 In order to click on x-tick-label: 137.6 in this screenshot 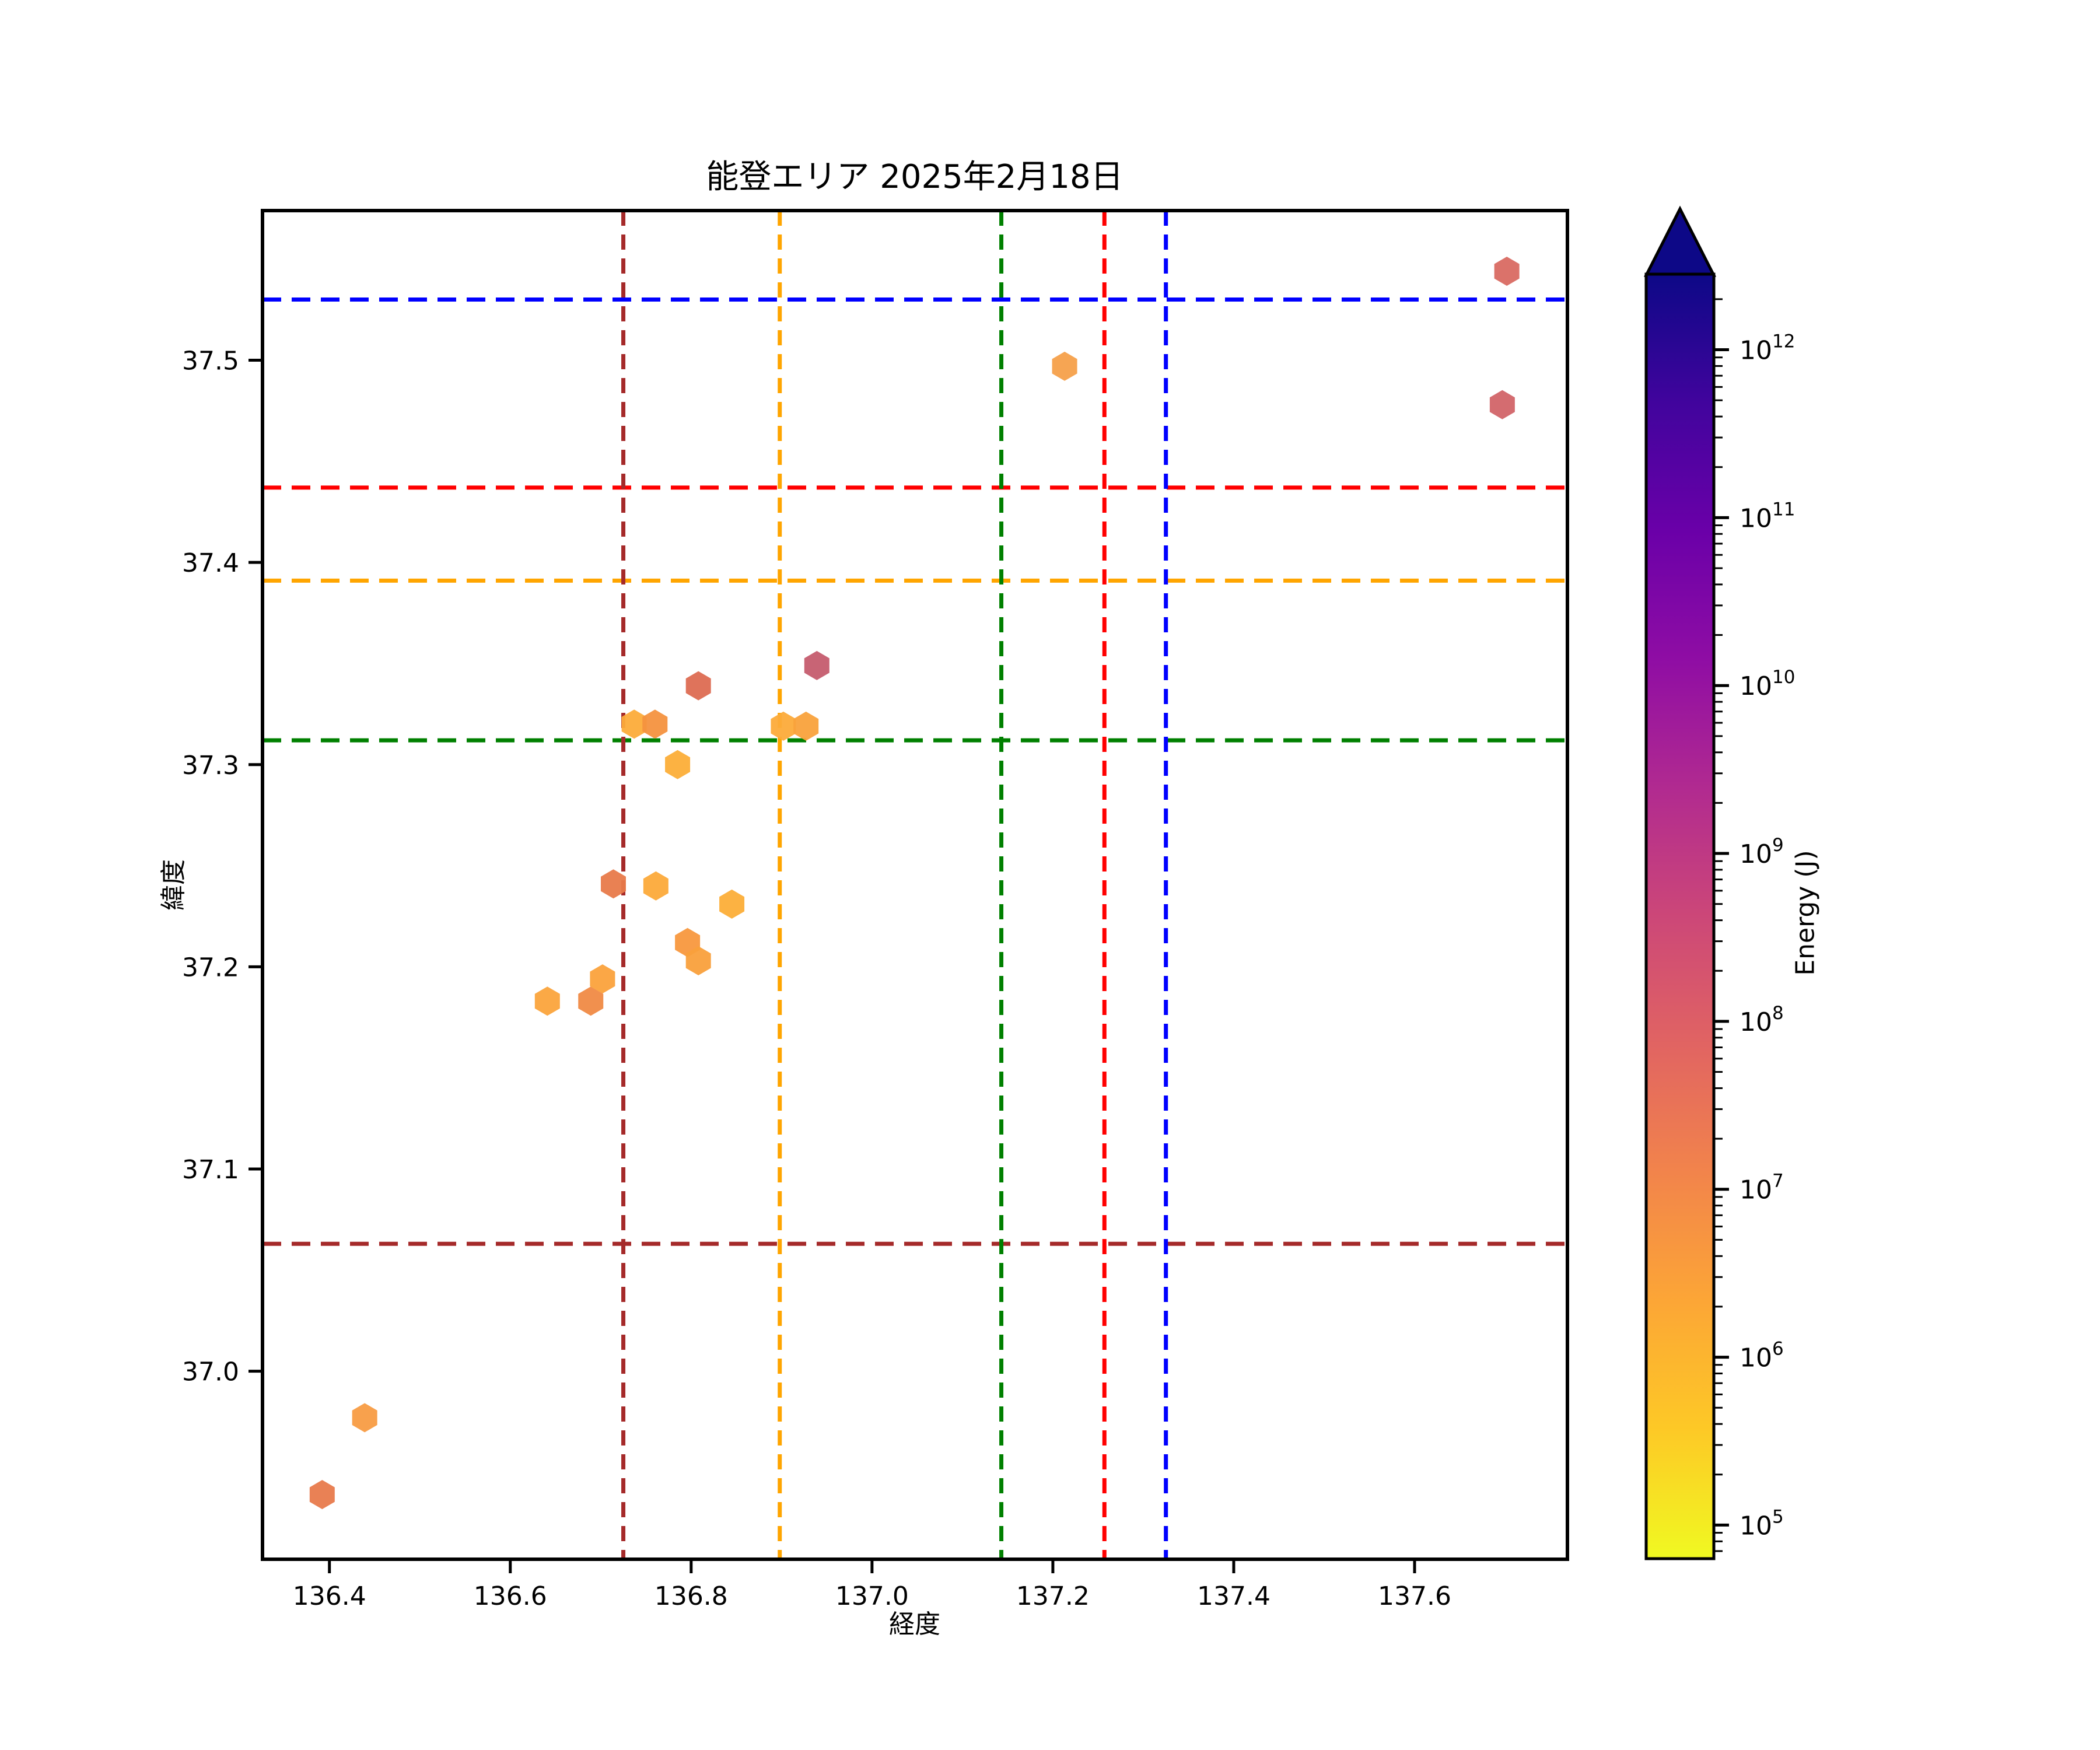, I will do `click(1414, 1596)`.